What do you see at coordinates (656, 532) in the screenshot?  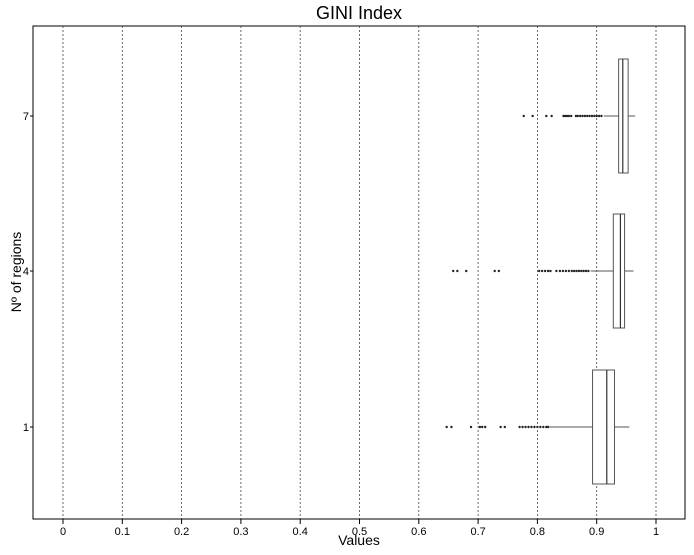 I see `x-tick-label: 1` at bounding box center [656, 532].